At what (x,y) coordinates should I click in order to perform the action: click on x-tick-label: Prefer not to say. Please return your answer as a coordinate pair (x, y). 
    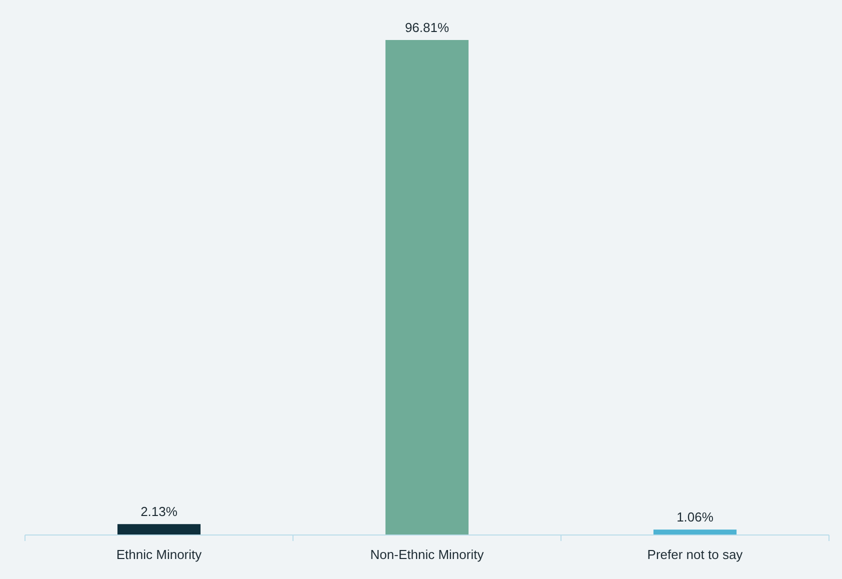
    Looking at the image, I should click on (695, 554).